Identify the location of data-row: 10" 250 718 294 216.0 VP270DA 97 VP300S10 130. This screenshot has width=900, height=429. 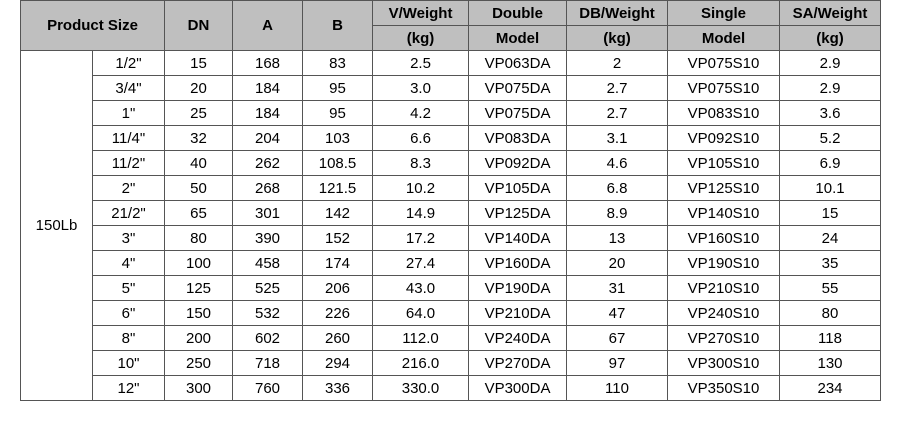
(451, 363).